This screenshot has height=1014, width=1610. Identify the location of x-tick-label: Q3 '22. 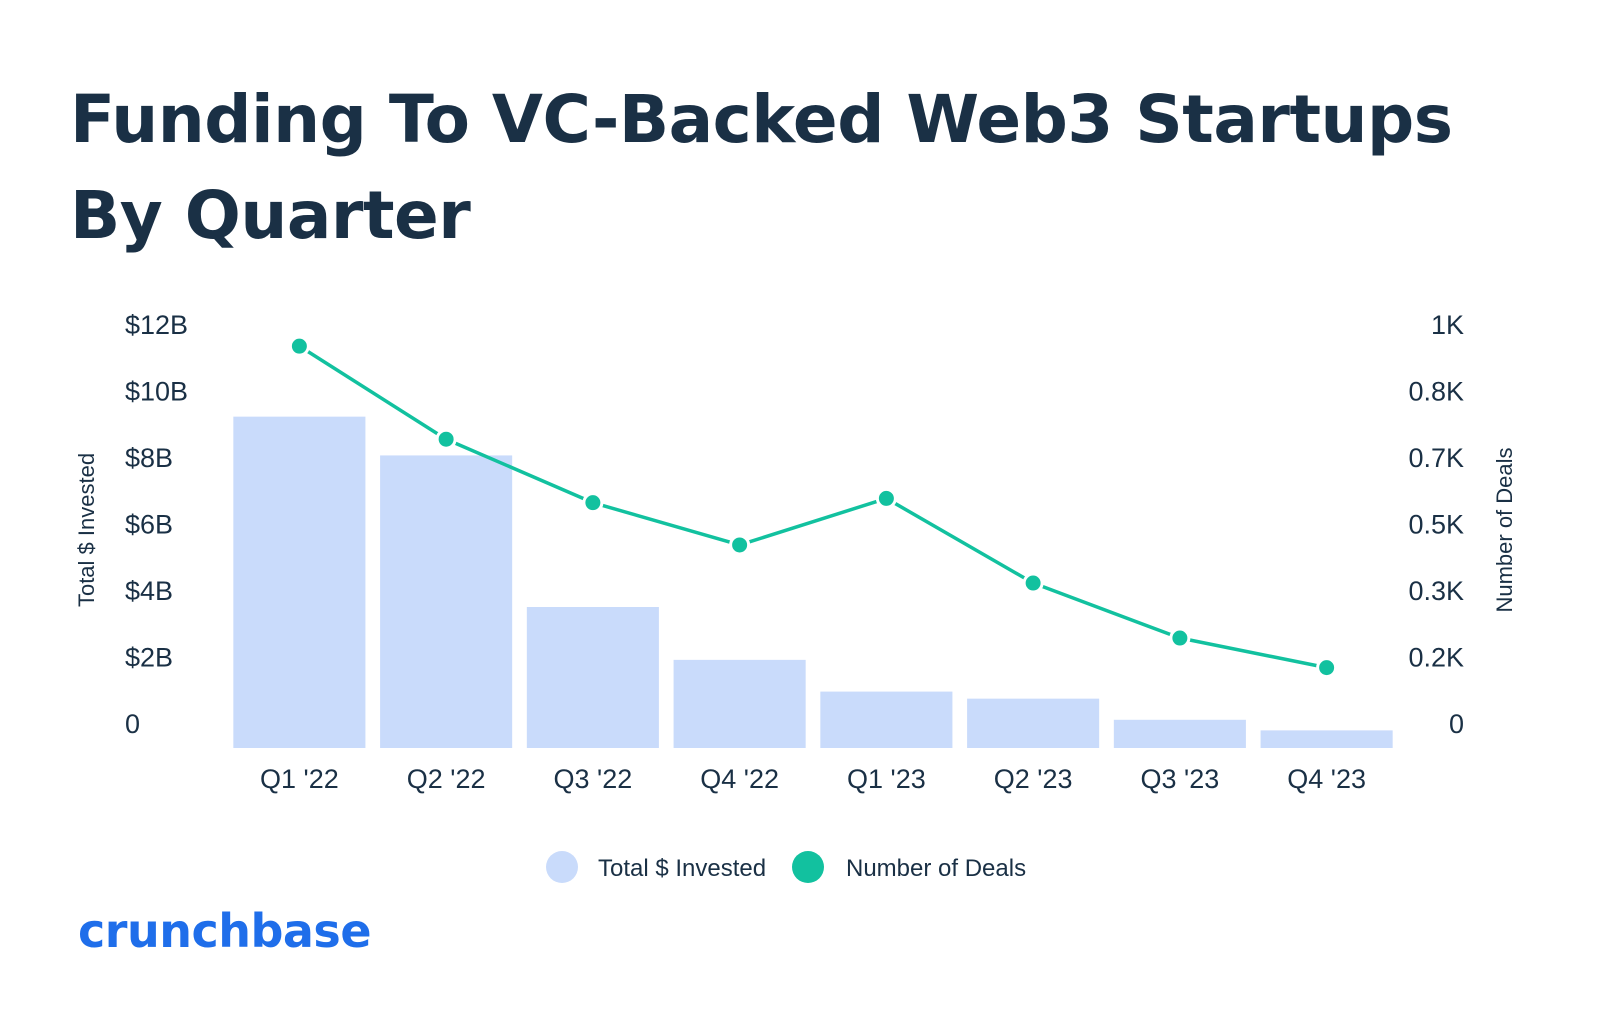
(593, 779).